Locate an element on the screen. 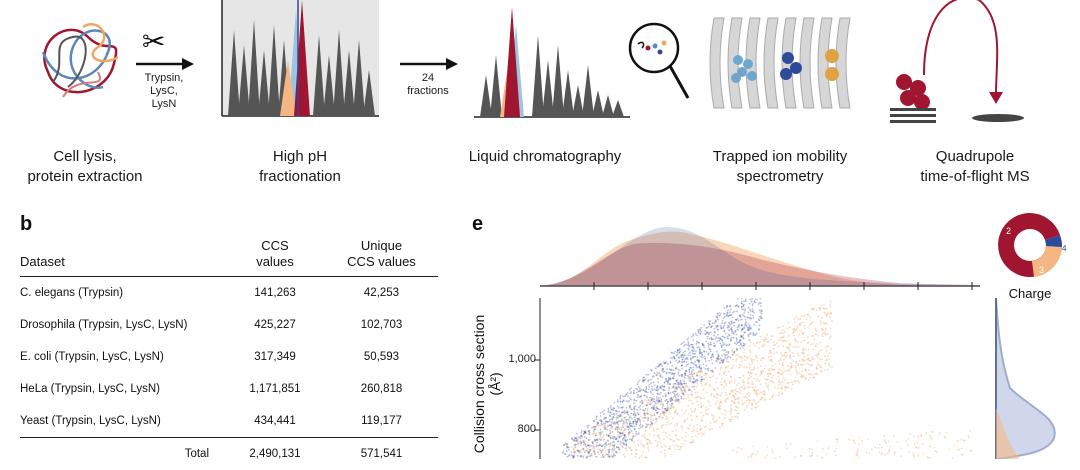 Image resolution: width=1080 pixels, height=470 pixels. cell-total-label: Total is located at coordinates (122, 454).